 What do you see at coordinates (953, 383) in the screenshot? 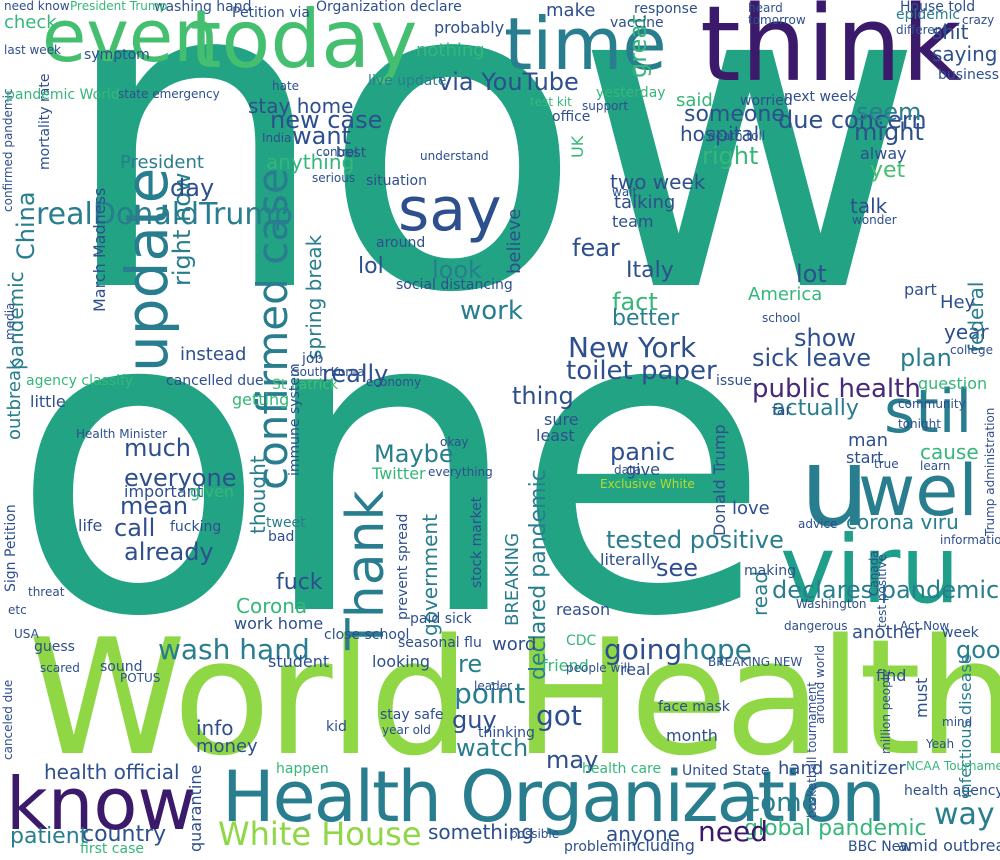
I see `word-question: question` at bounding box center [953, 383].